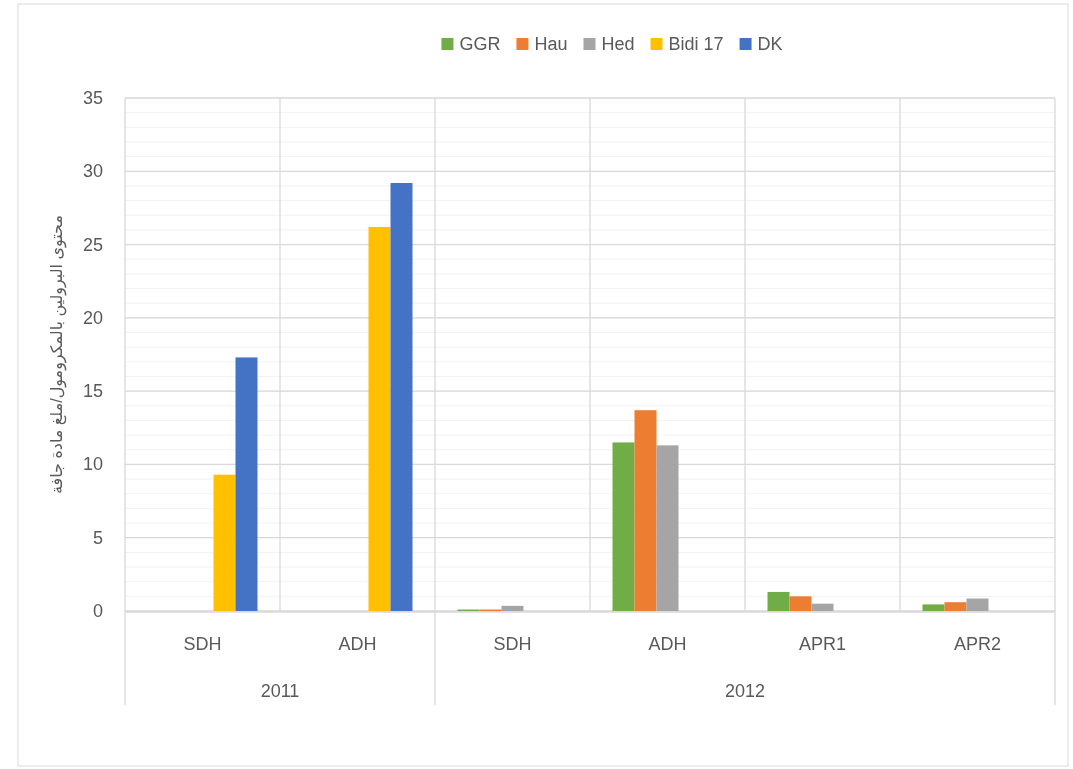 This screenshot has width=1073, height=769. I want to click on legend-label: Hau, so click(551, 44).